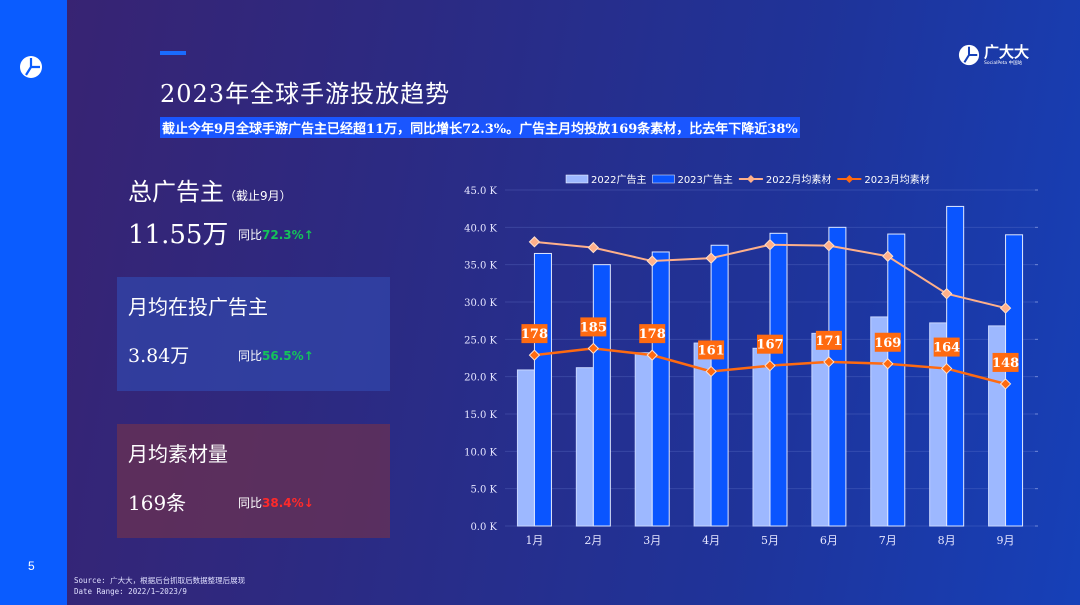 The width and height of the screenshot is (1080, 605). Describe the element at coordinates (33, 302) in the screenshot. I see `sidebar: 5` at that location.